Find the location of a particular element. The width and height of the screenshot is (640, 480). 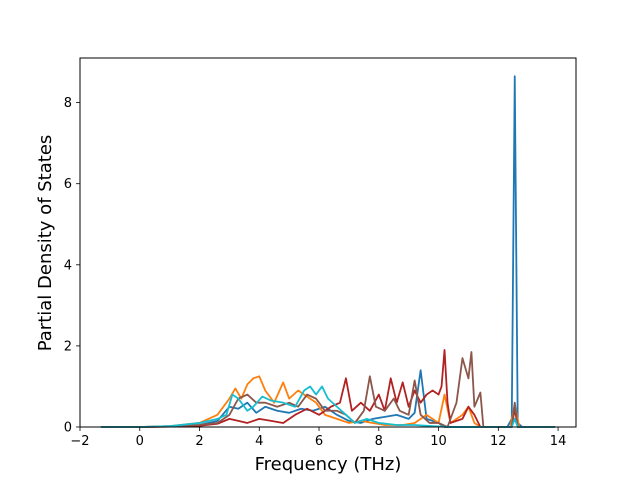

x-tick-label: 14 is located at coordinates (558, 441).